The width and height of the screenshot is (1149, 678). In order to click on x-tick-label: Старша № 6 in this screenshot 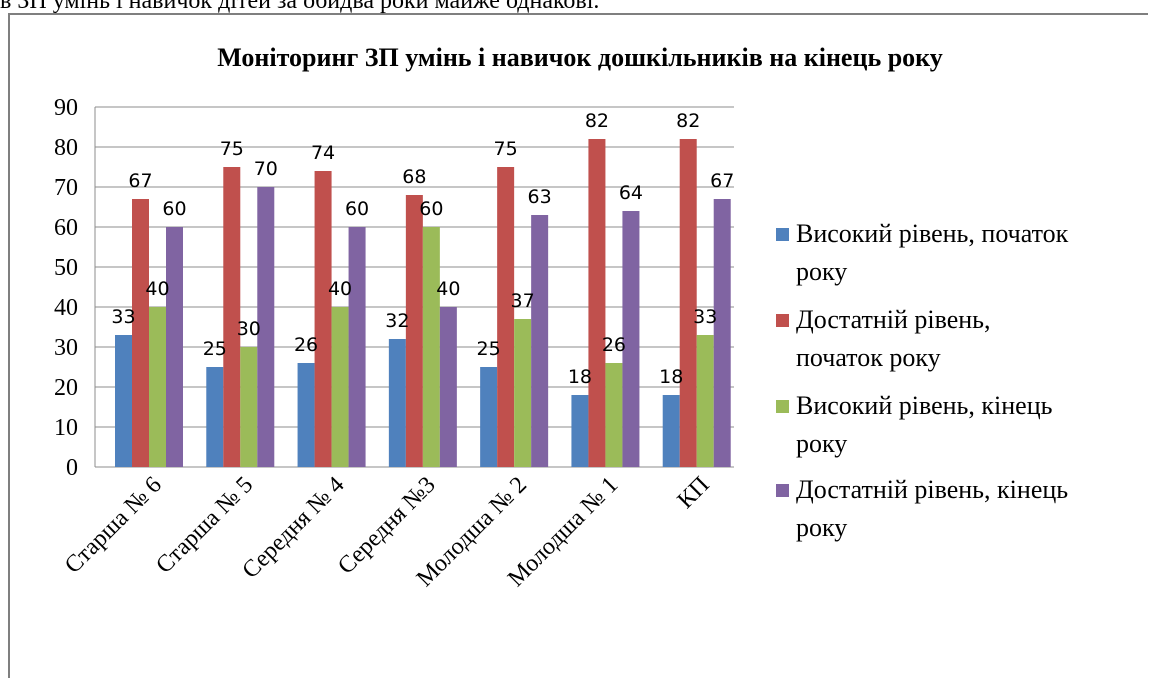, I will do `click(113, 525)`.